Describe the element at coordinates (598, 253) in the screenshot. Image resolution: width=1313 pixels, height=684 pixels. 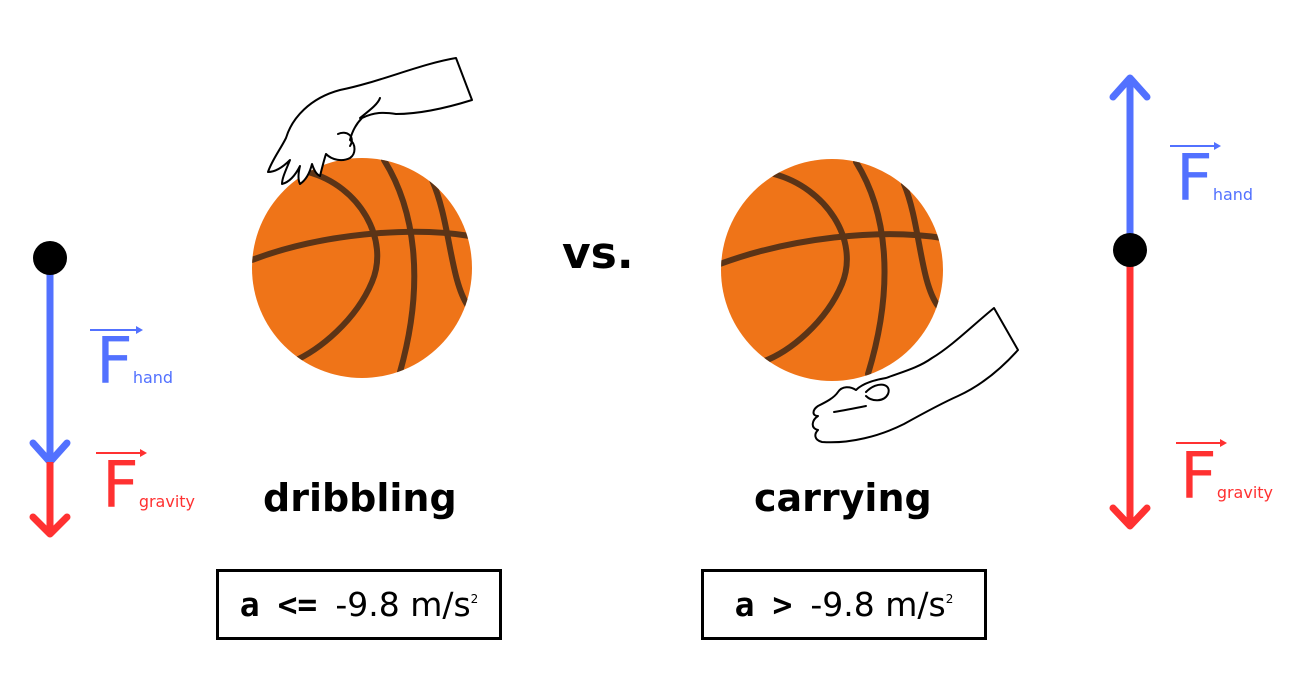
I see `vs-separator: vs.` at that location.